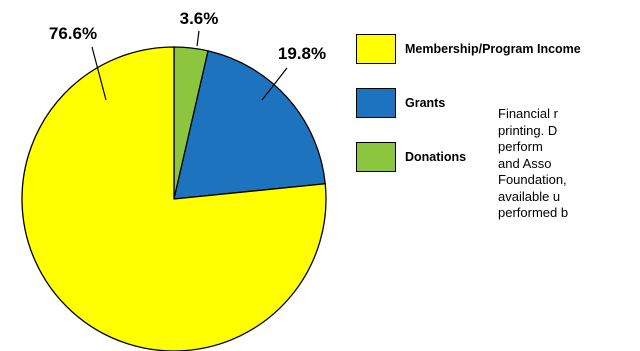  Describe the element at coordinates (436, 157) in the screenshot. I see `legend-label-donations: Donations` at that location.